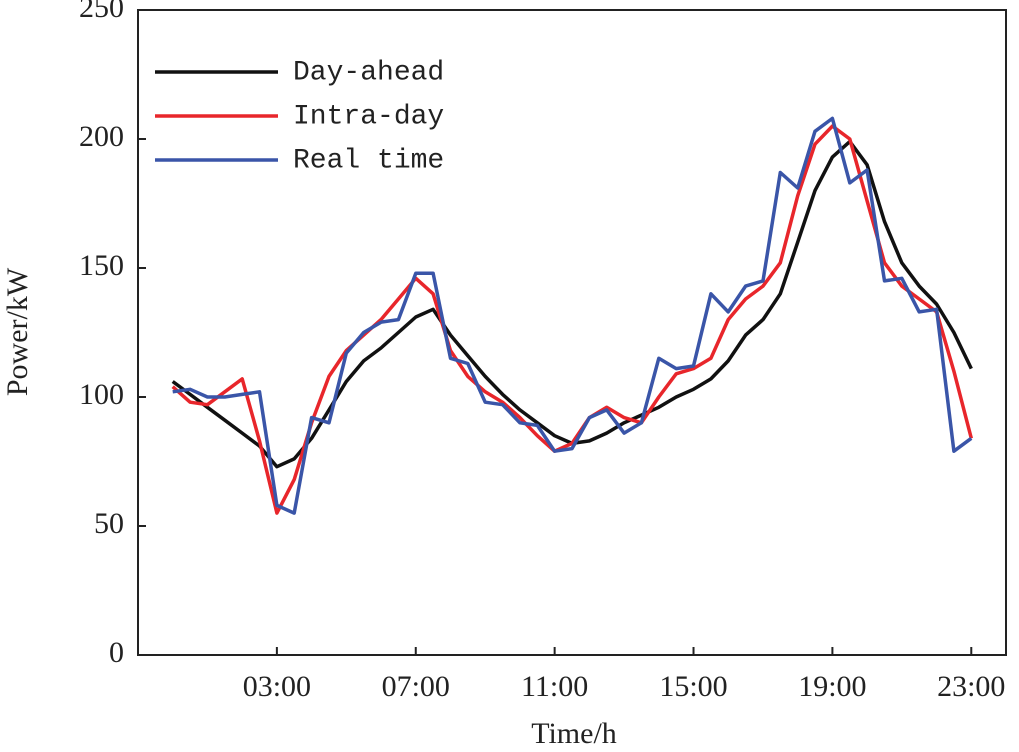 The image size is (1019, 752). Describe the element at coordinates (116, 652) in the screenshot. I see `y-tick-label: 0` at that location.